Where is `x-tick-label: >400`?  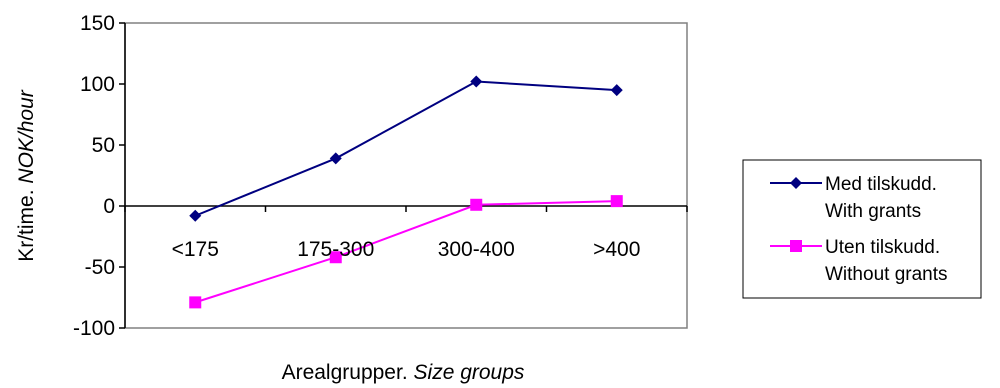 x-tick-label: >400 is located at coordinates (616, 249).